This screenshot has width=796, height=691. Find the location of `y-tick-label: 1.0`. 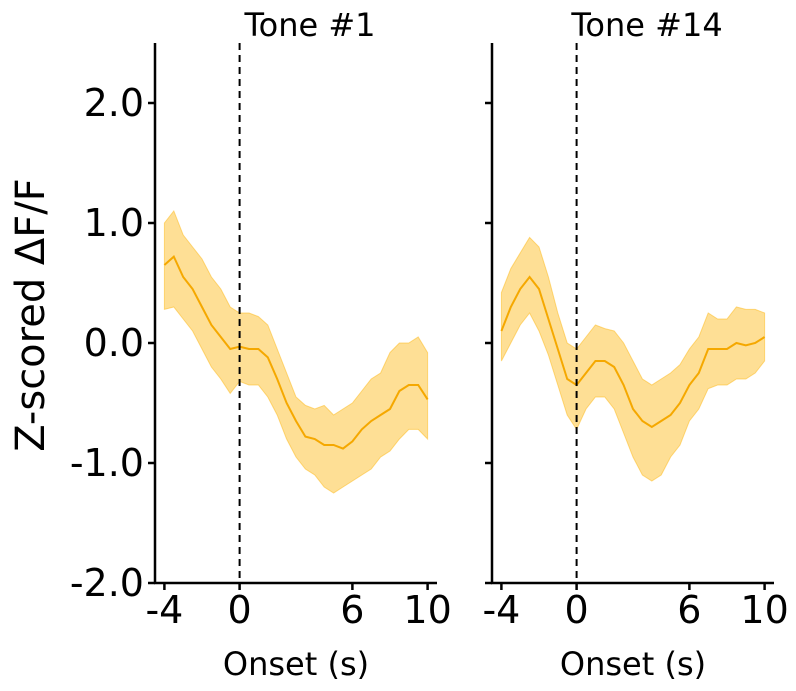

y-tick-label: 1.0 is located at coordinates (114, 223).